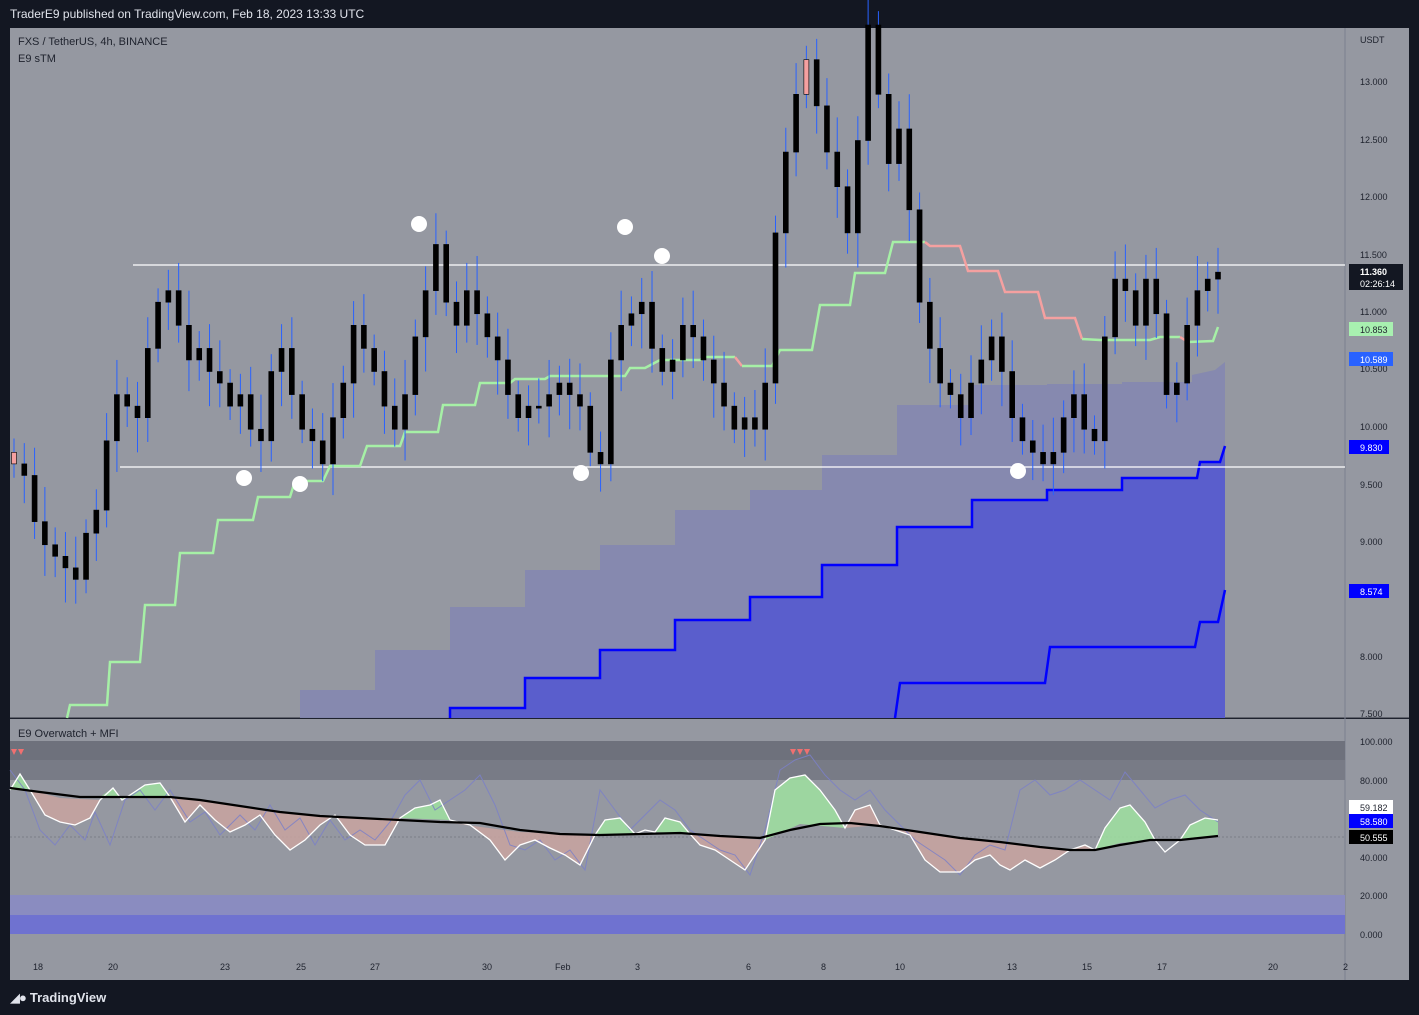 The width and height of the screenshot is (1419, 1015). Describe the element at coordinates (823, 967) in the screenshot. I see `time-tick: 8` at that location.